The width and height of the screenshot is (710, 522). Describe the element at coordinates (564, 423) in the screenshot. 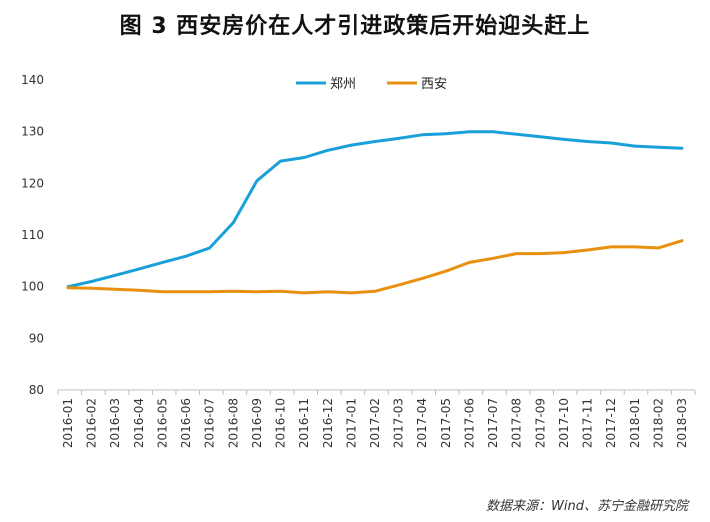

I see `x-tick-label: 2017-10` at that location.